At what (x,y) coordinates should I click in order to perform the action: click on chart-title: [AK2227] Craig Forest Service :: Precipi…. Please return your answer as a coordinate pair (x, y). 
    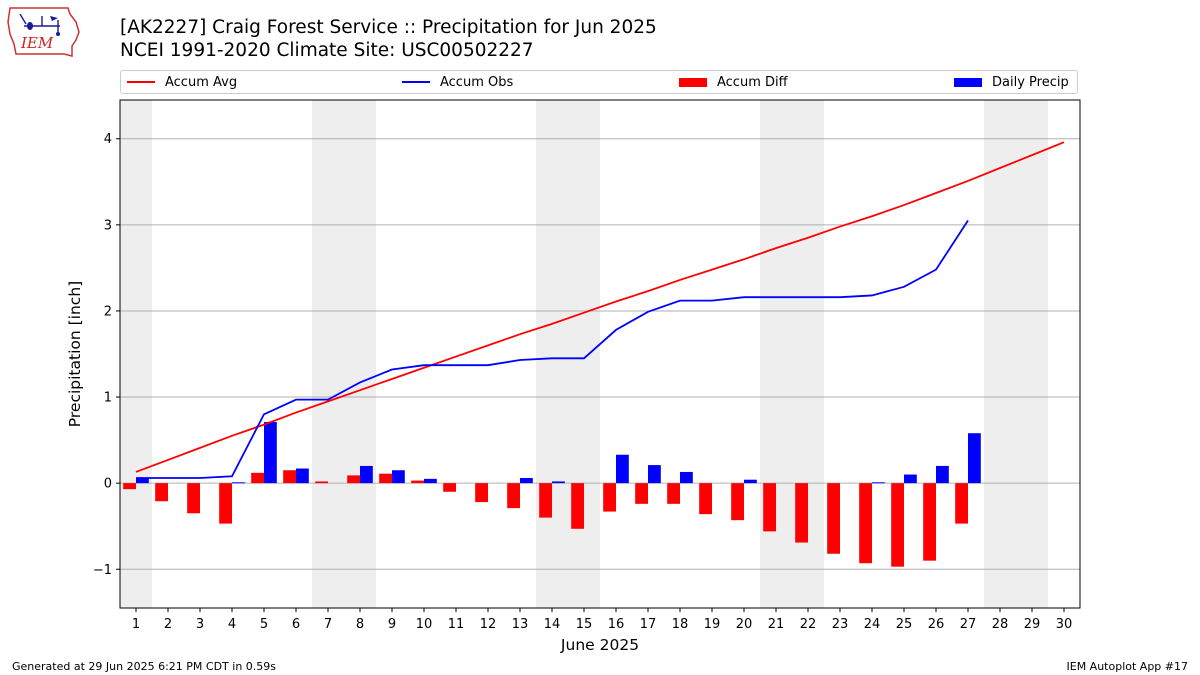
    Looking at the image, I should click on (388, 27).